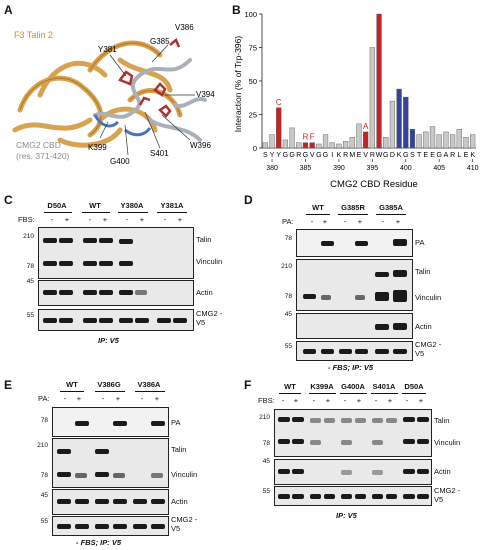 This screenshot has height=550, width=481. Describe the element at coordinates (159, 153) in the screenshot. I see `residue-label: S401` at that location.